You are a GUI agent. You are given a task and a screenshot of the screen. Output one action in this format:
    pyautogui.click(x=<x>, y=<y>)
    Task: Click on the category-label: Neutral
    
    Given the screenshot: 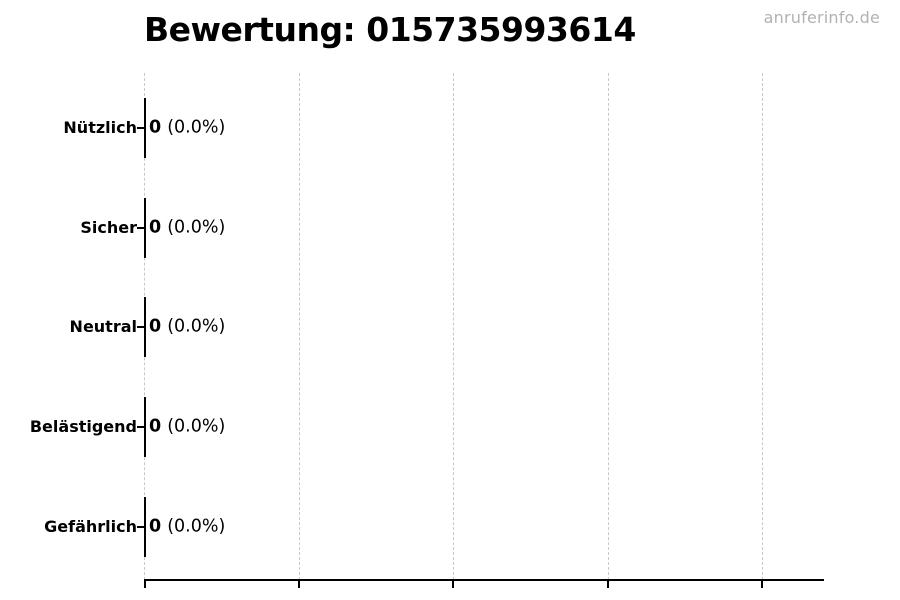 What is the action you would take?
    pyautogui.click(x=103, y=327)
    